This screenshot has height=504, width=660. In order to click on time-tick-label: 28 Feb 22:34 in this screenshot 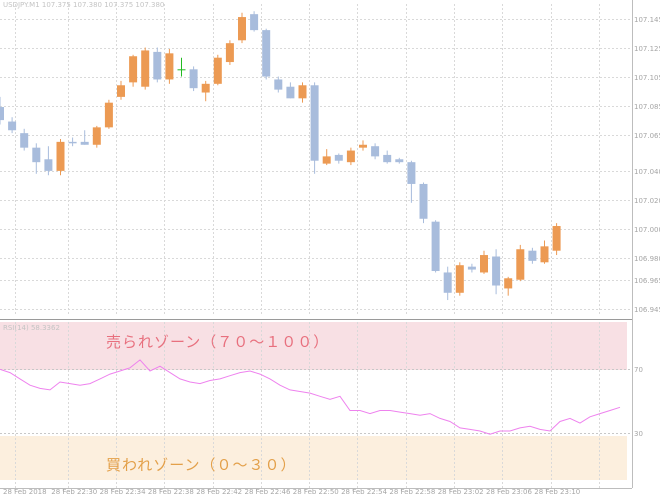, I will do `click(123, 492)`.